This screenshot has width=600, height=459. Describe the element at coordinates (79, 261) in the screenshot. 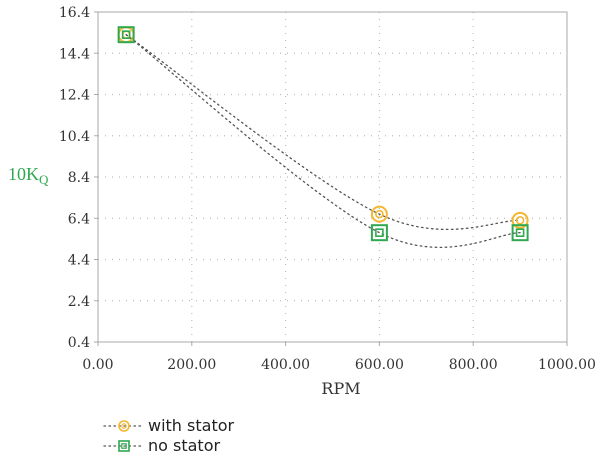

I see `y-tick-label: 4.4` at that location.